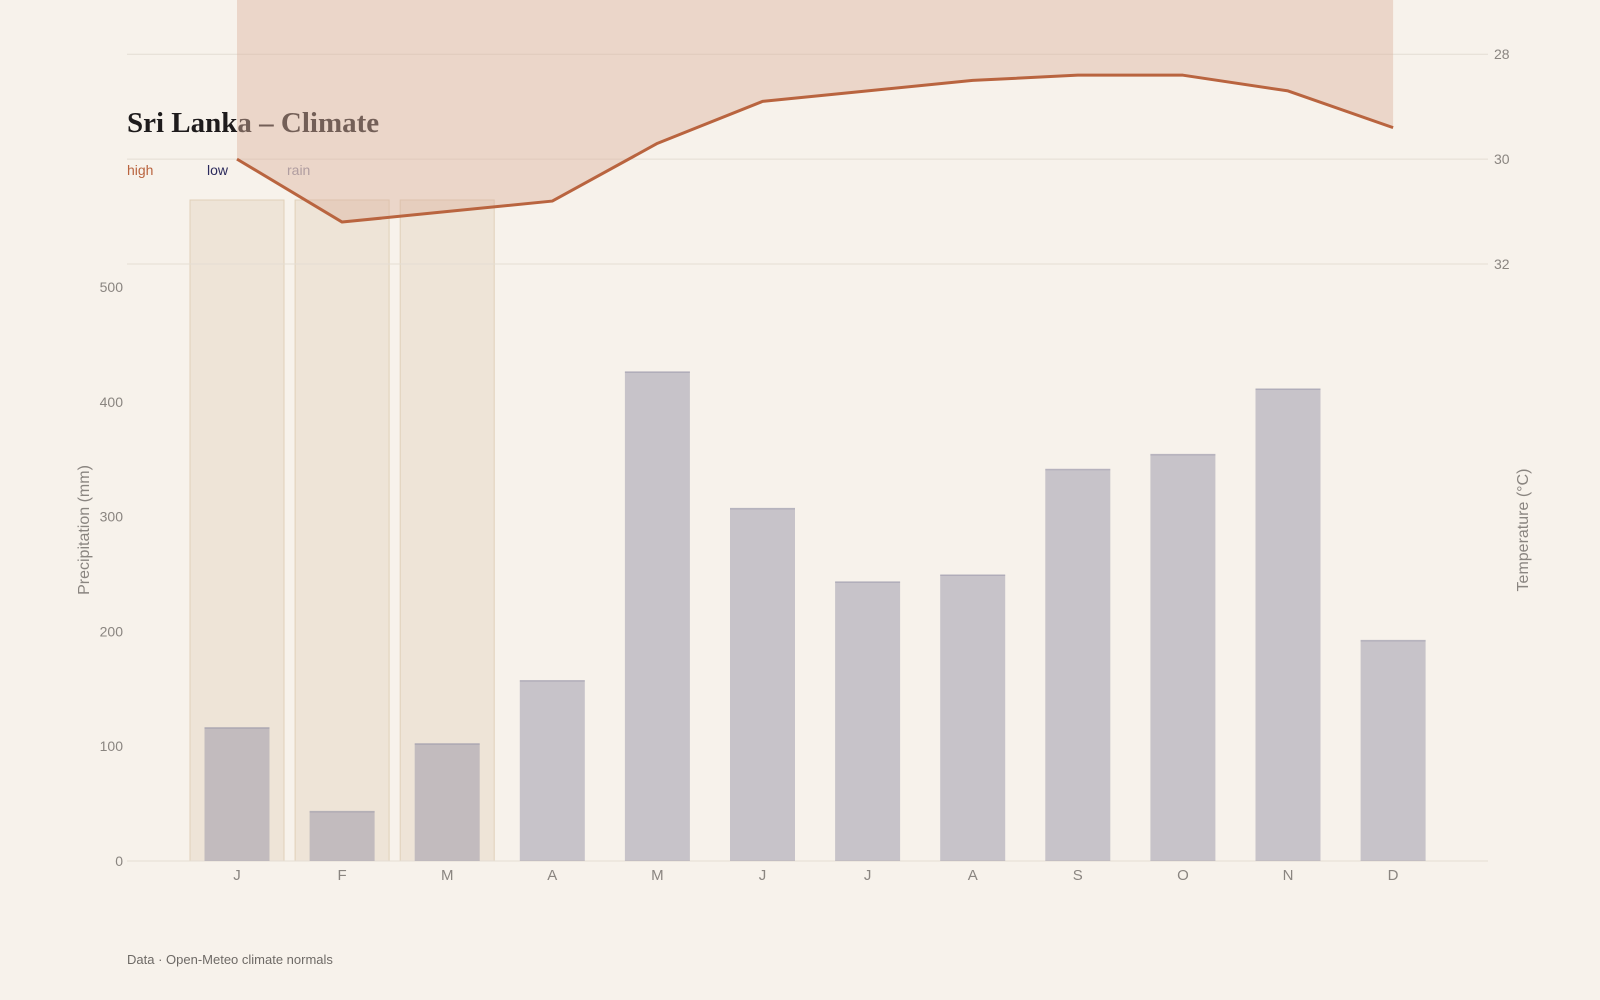  Describe the element at coordinates (552, 875) in the screenshot. I see `month-label-3: A` at that location.